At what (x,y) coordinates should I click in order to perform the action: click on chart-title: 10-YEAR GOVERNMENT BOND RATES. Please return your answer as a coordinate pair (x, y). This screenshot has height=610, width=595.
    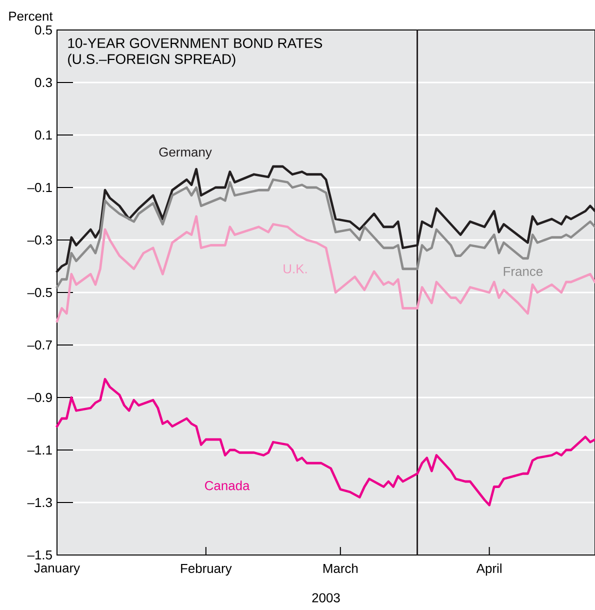
    Looking at the image, I should click on (195, 43).